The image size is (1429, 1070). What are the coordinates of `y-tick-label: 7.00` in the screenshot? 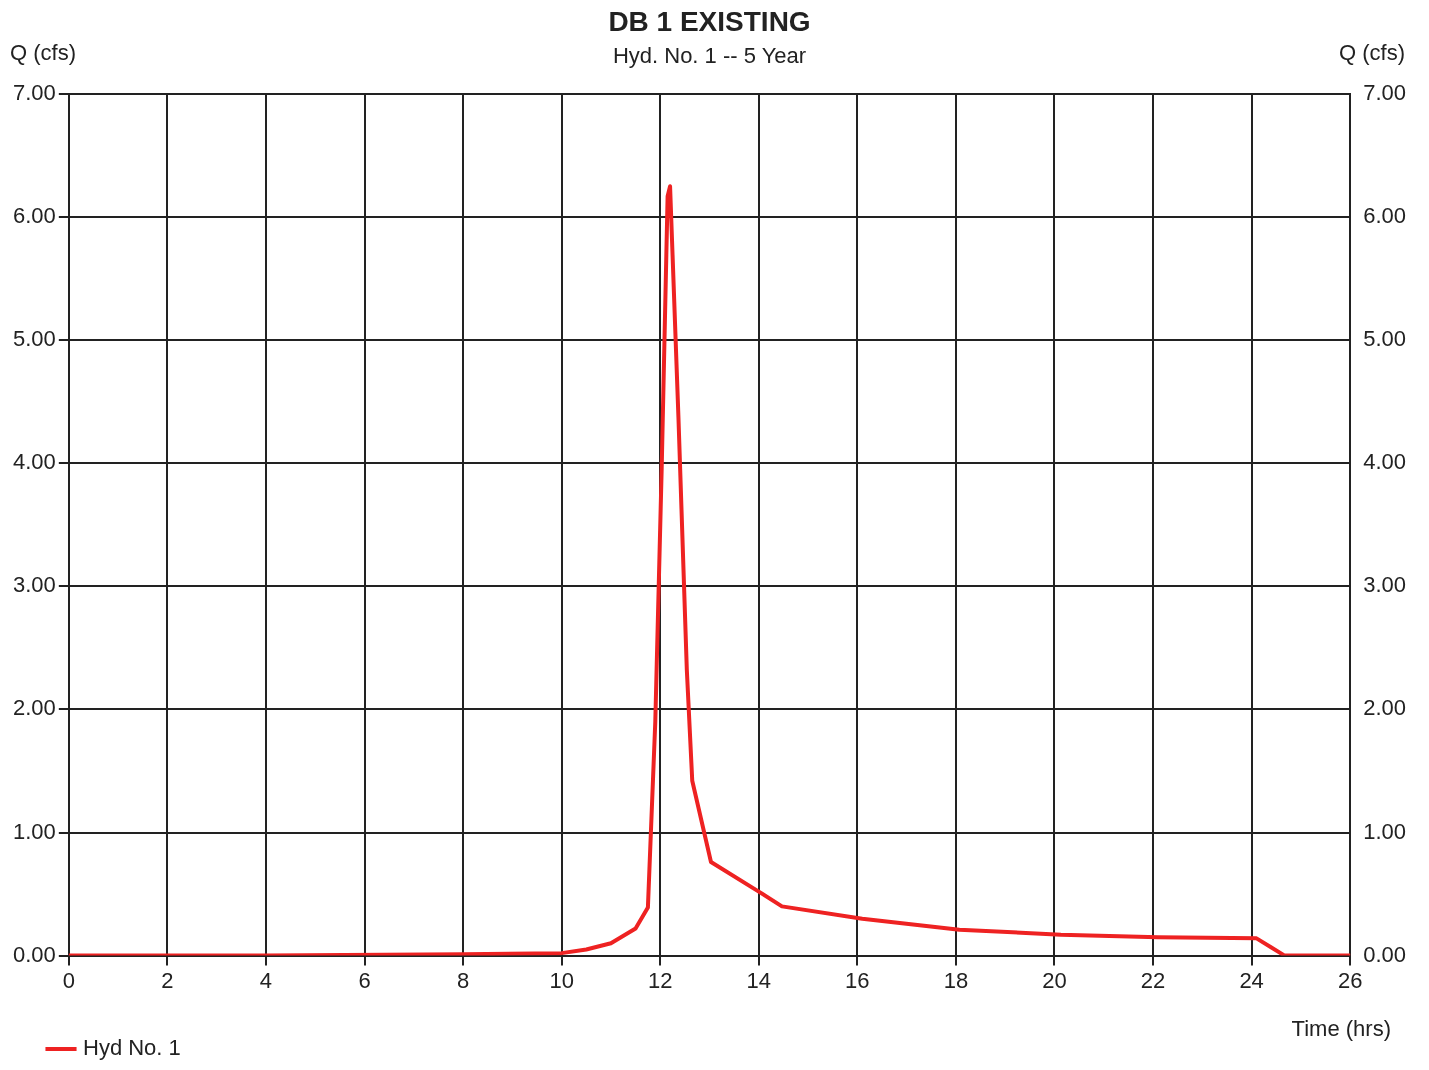 It's located at (34, 93).